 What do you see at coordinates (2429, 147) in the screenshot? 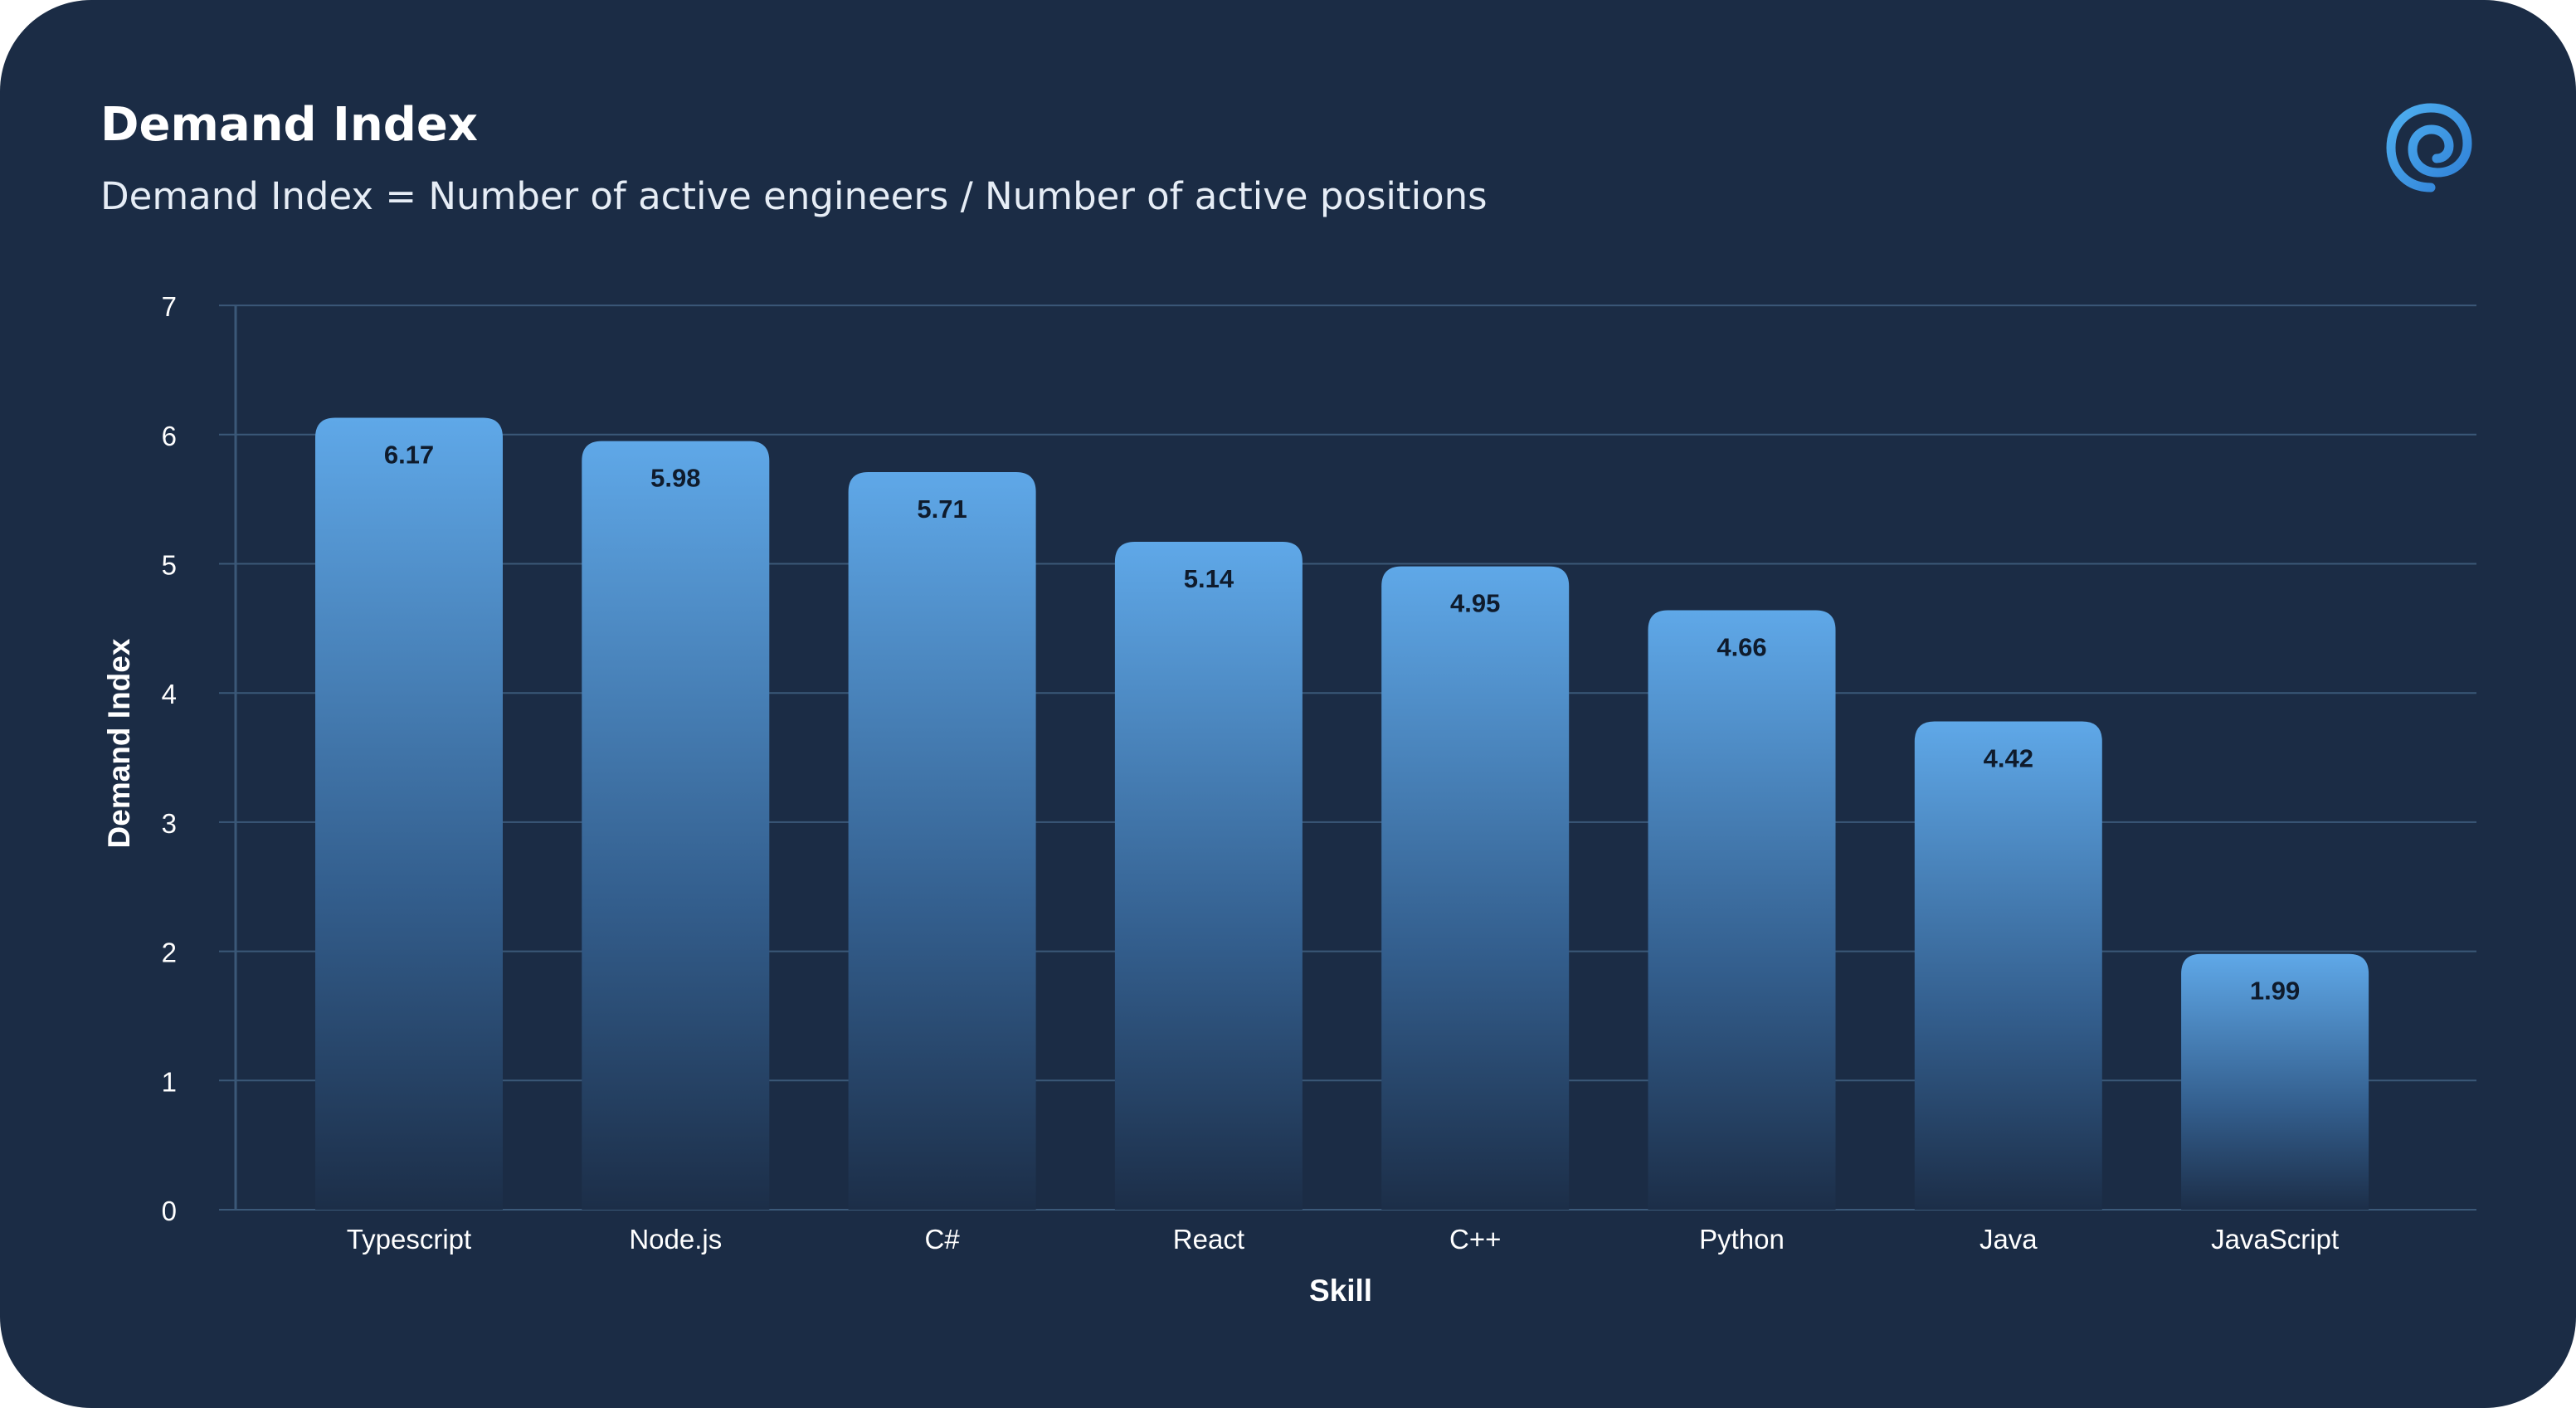
I see `spiral-logo-icon` at bounding box center [2429, 147].